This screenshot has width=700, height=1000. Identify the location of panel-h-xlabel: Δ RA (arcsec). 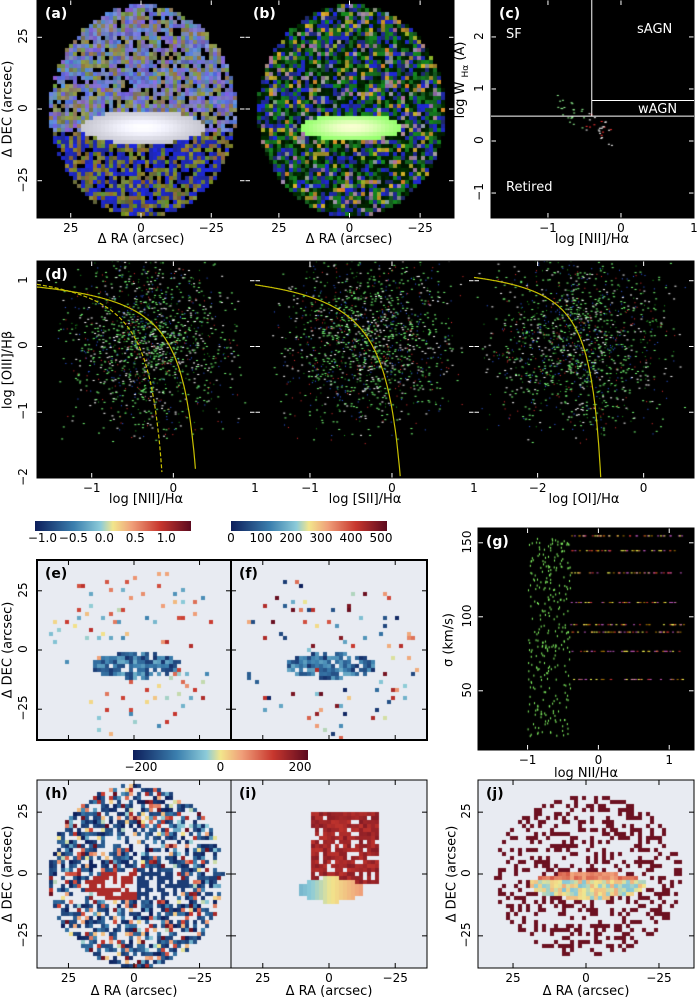
(134, 991).